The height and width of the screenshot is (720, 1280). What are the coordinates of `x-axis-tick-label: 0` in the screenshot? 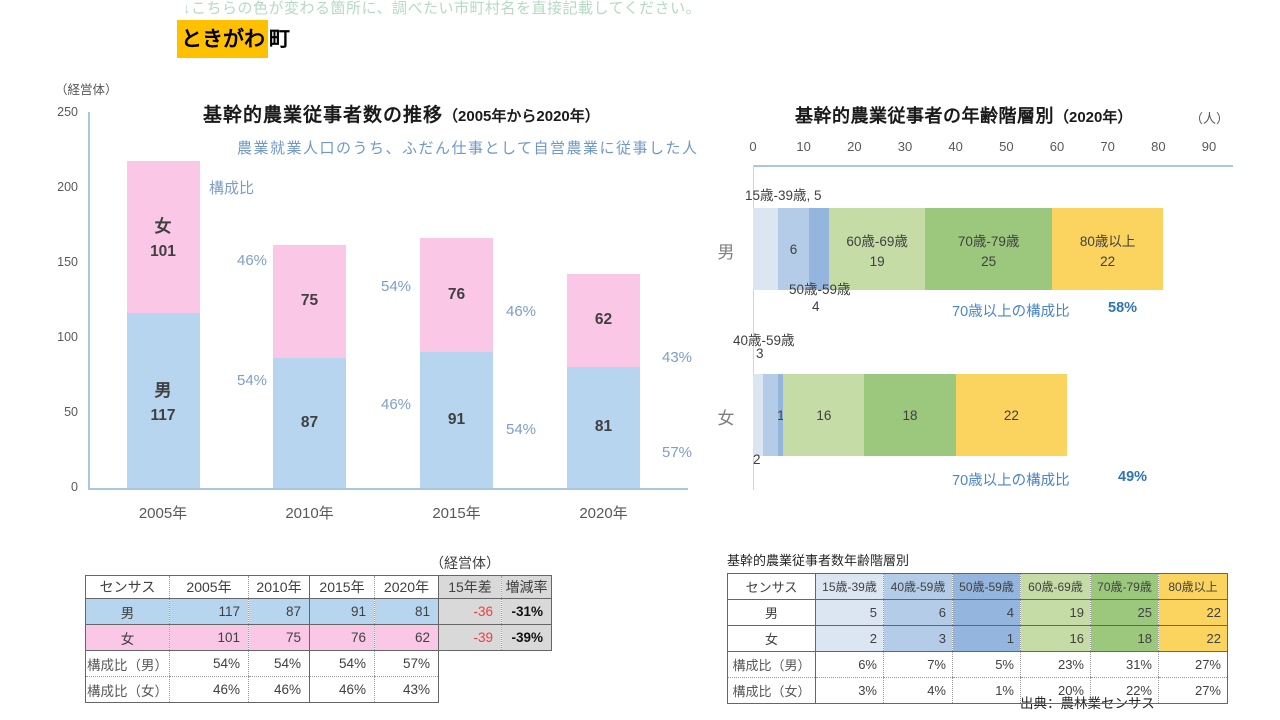 It's located at (753, 146).